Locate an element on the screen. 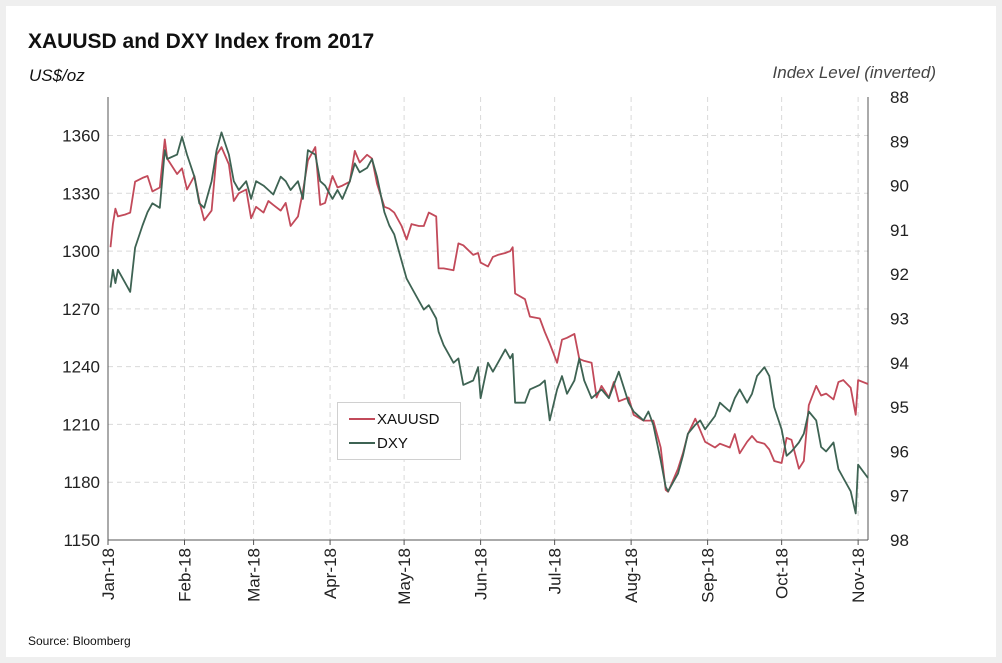 This screenshot has width=1002, height=663. legend-swatch-xauusd is located at coordinates (362, 419).